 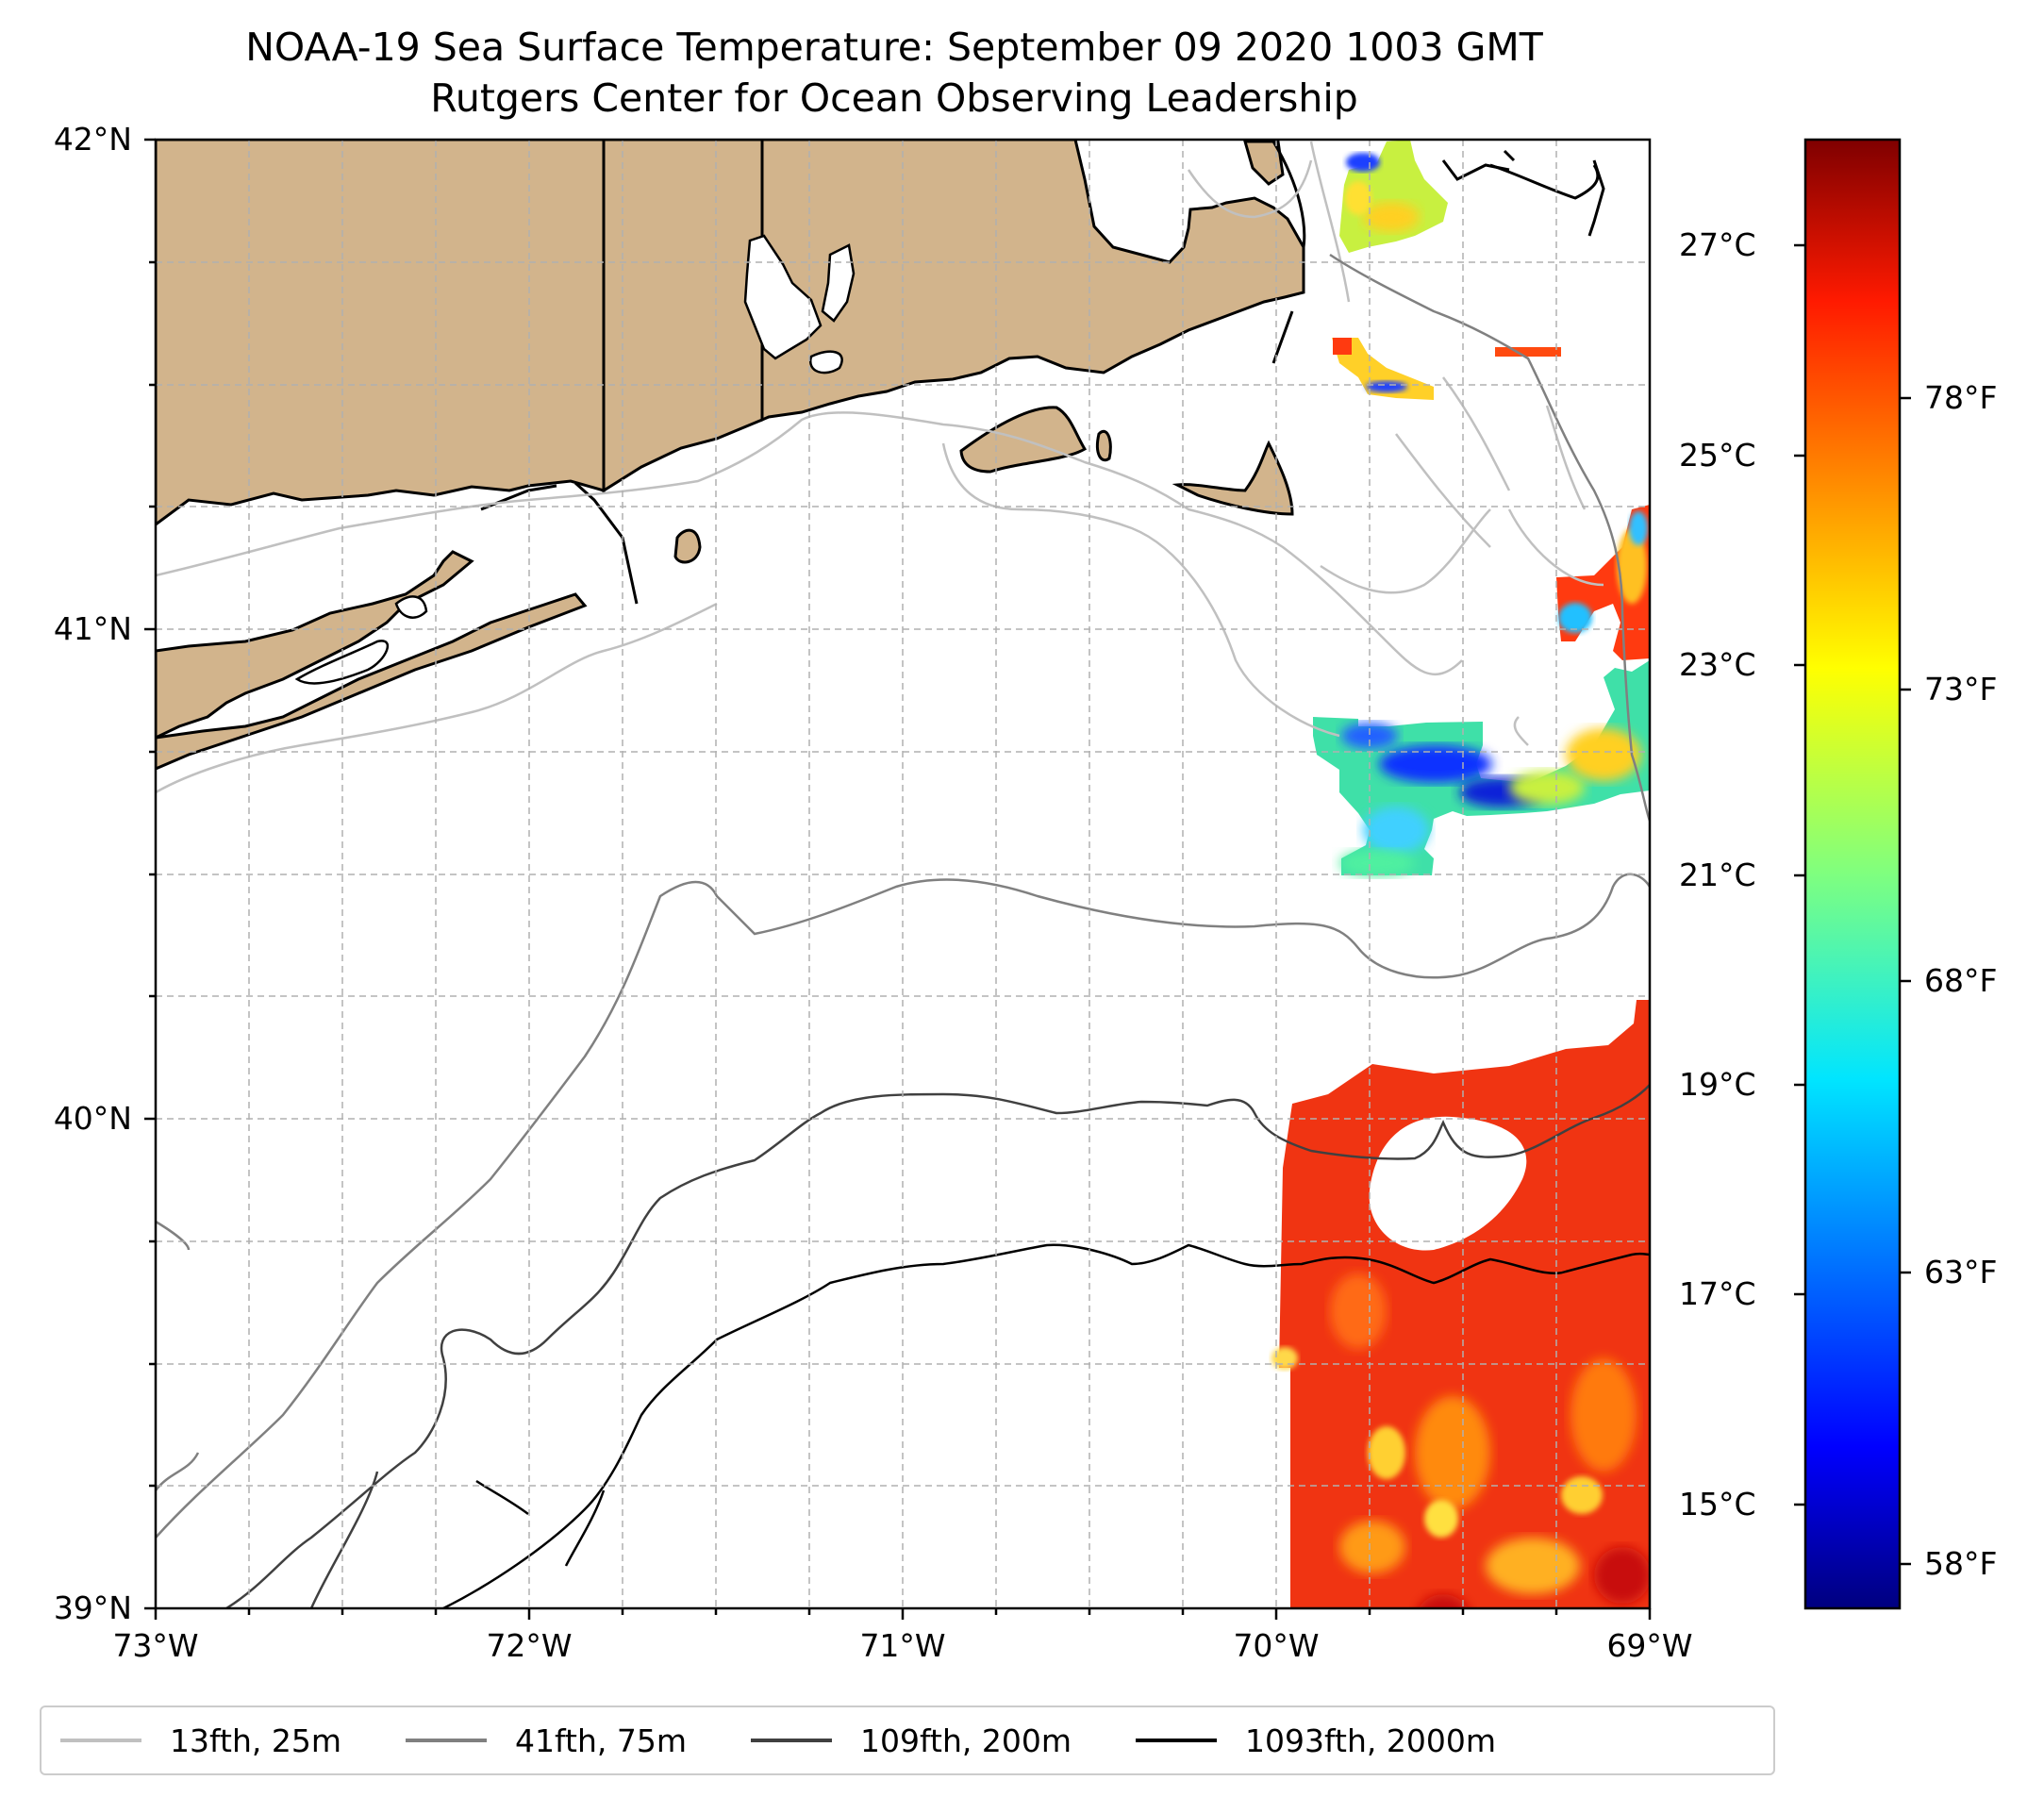 I want to click on bathymetry-2000m, so click(x=1046, y=1425).